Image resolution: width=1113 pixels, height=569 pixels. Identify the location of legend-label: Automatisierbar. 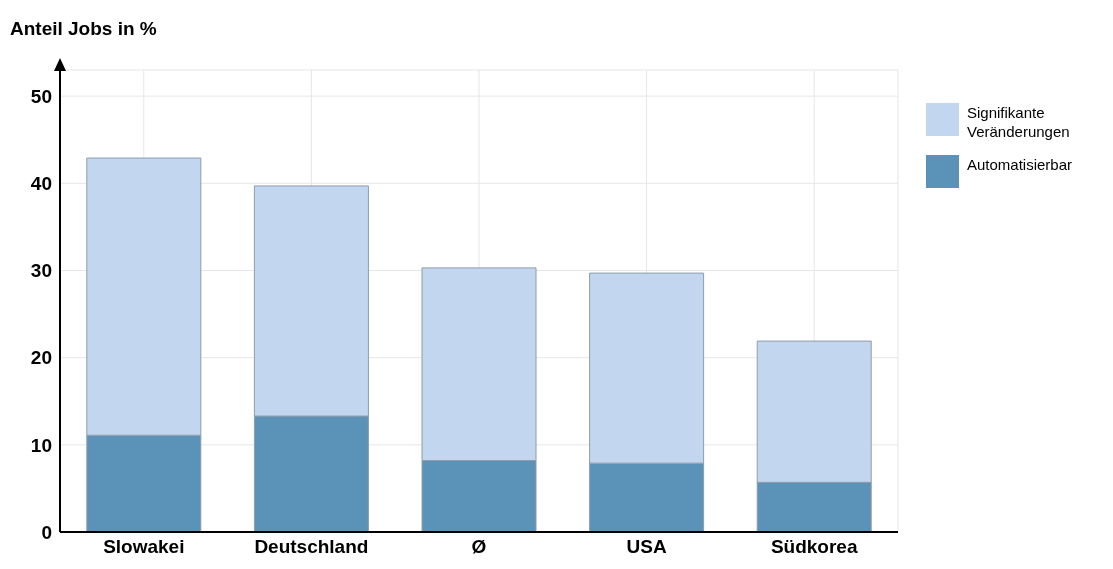
(1020, 164).